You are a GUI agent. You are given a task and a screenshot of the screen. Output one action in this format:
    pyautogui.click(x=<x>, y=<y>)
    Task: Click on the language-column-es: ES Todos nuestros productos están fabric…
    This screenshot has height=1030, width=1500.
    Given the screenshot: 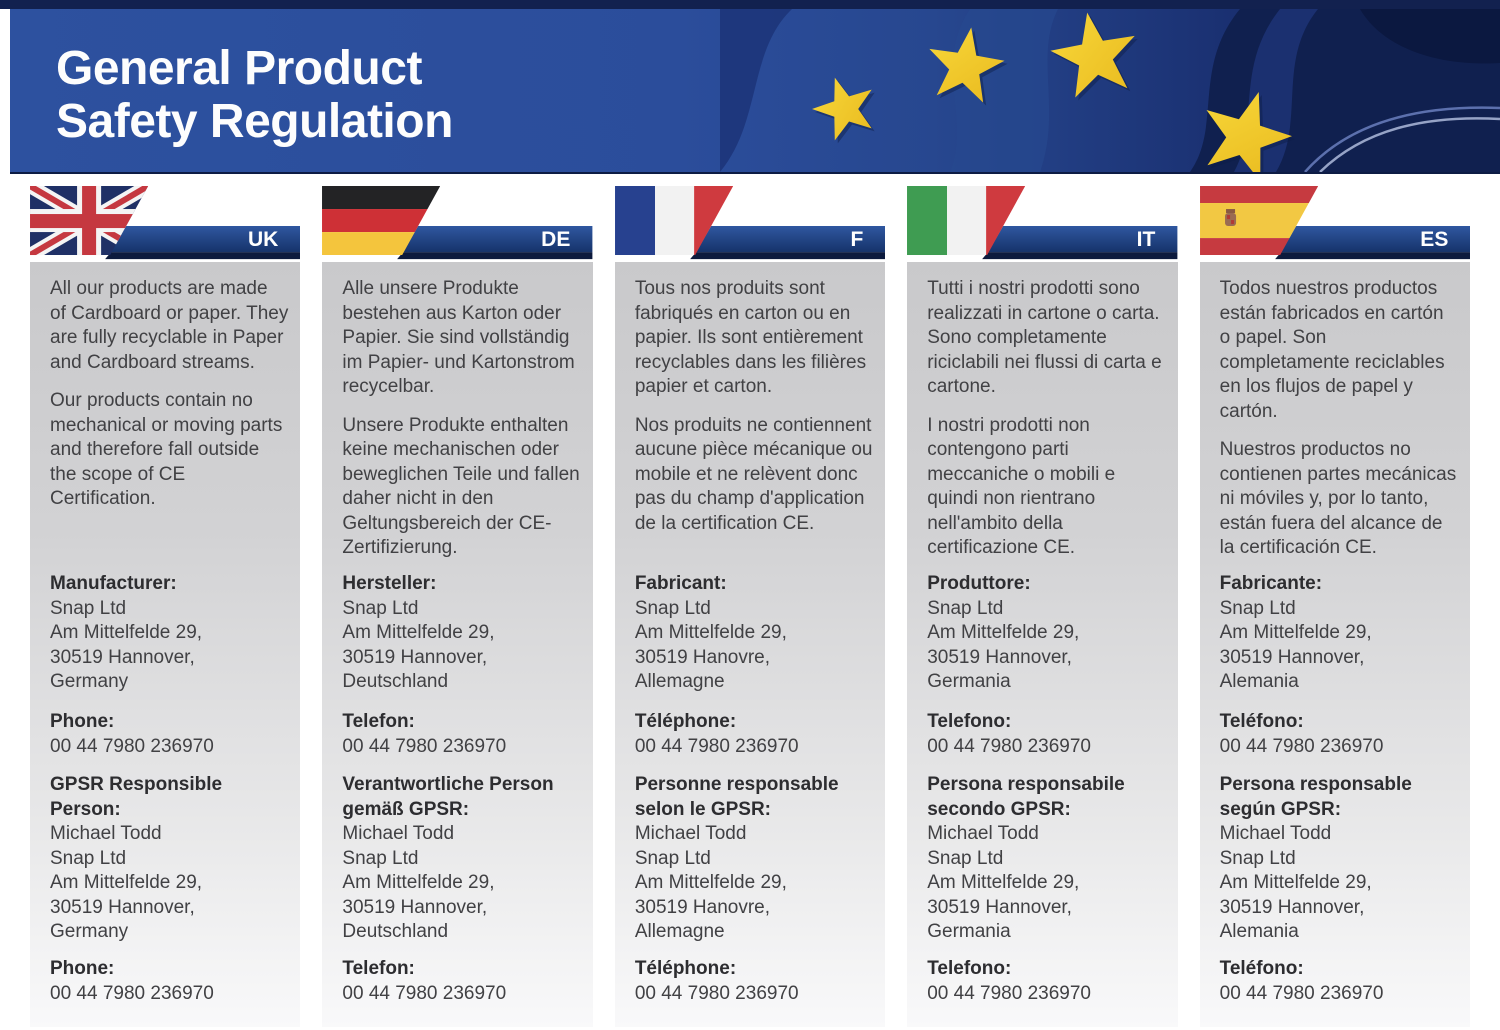 What is the action you would take?
    pyautogui.click(x=1335, y=607)
    